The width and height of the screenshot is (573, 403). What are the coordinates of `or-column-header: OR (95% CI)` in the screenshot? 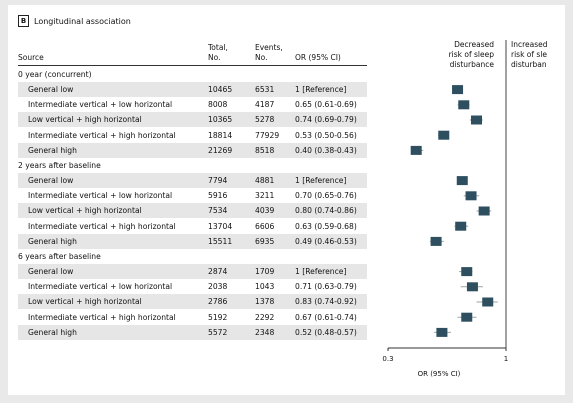 It's located at (318, 57).